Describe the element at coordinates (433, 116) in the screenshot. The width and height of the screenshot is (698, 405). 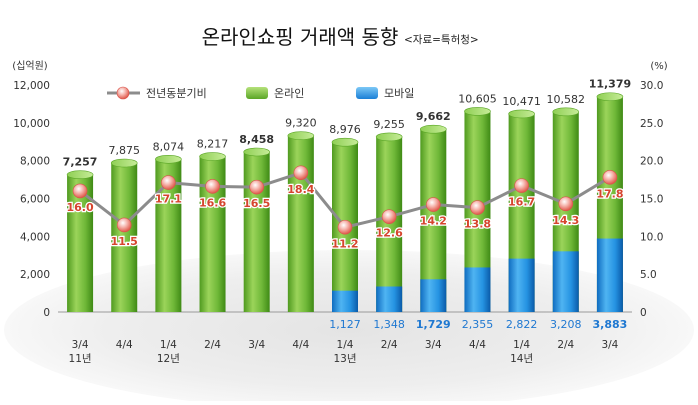
I see `online-value-label: 9,662` at that location.